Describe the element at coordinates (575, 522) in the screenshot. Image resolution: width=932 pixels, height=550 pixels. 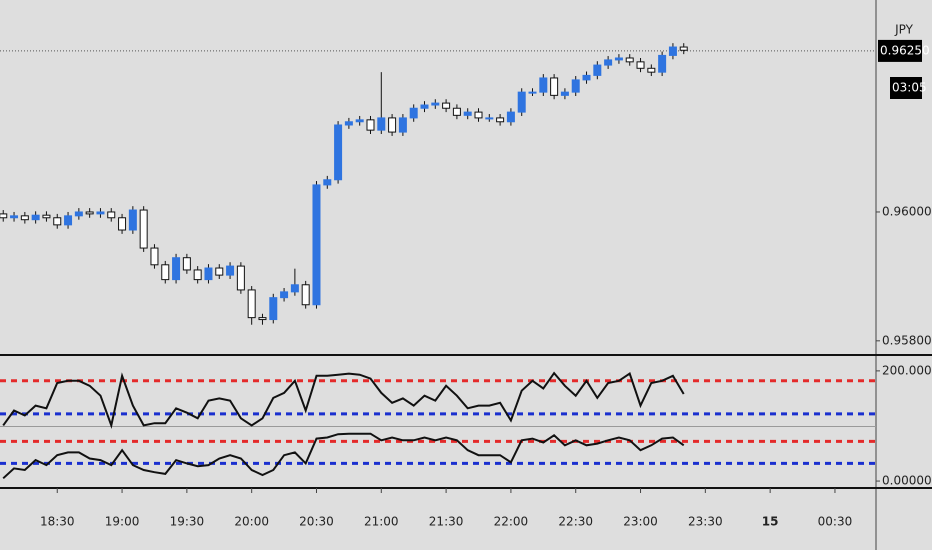
I see `x-tick-label: 22:30` at that location.